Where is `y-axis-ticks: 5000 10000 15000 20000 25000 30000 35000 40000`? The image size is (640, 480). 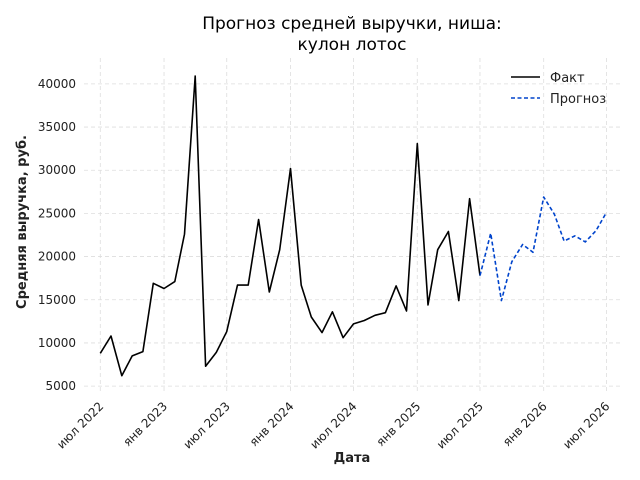 y-axis-ticks: 5000 10000 15000 20000 25000 30000 35000 40000 is located at coordinates (57, 235).